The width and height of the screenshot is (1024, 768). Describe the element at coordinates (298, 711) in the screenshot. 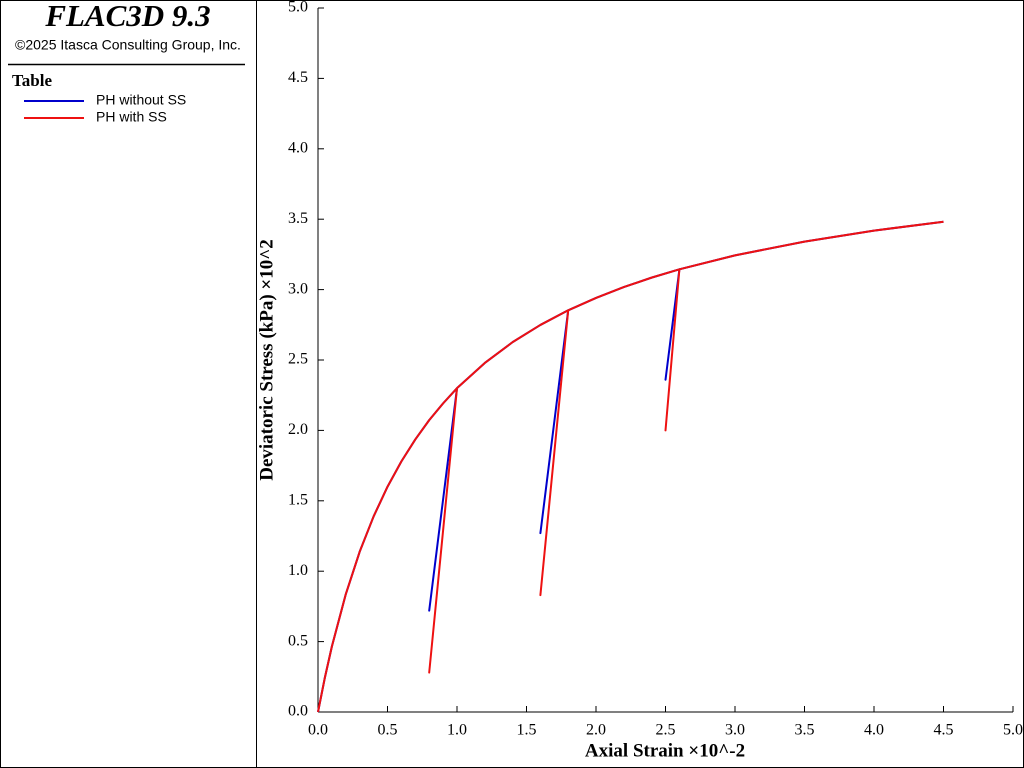

I see `y-tick-label: 0.0` at that location.